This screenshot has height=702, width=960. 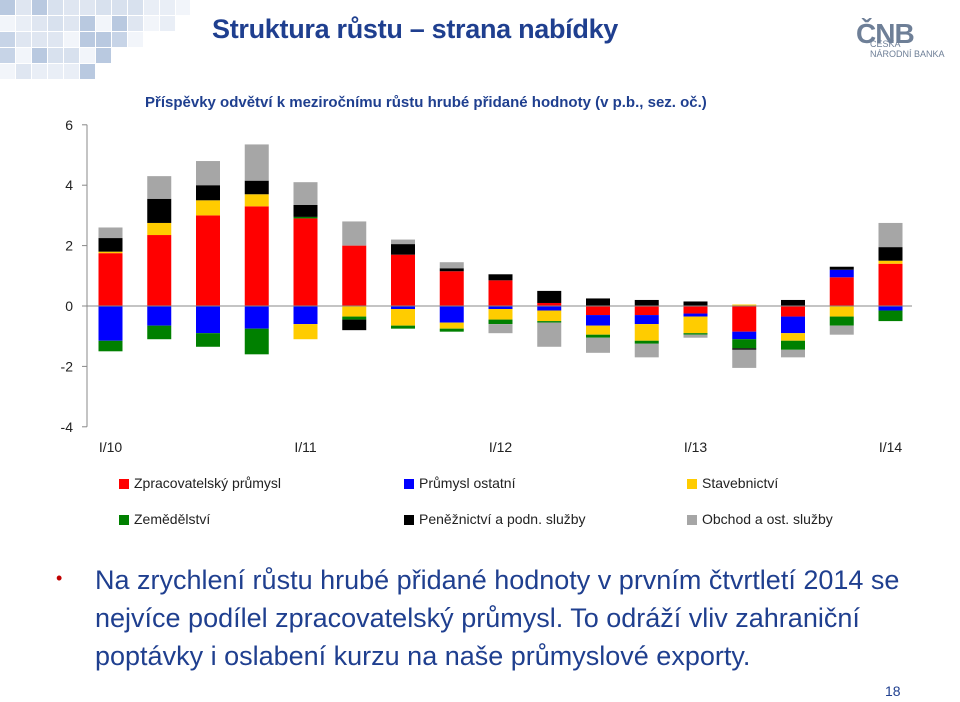 What do you see at coordinates (111, 447) in the screenshot?
I see `x-tick-label: I/10` at bounding box center [111, 447].